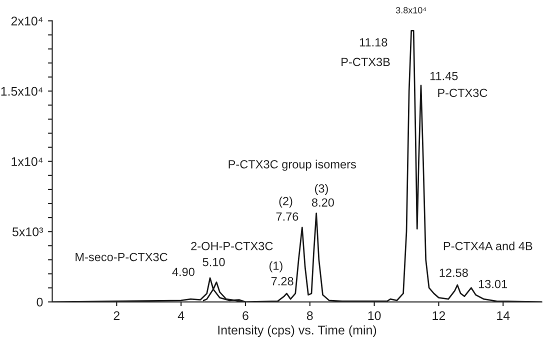  I want to click on annotation: M-seco-P-CTX3C, so click(122, 257).